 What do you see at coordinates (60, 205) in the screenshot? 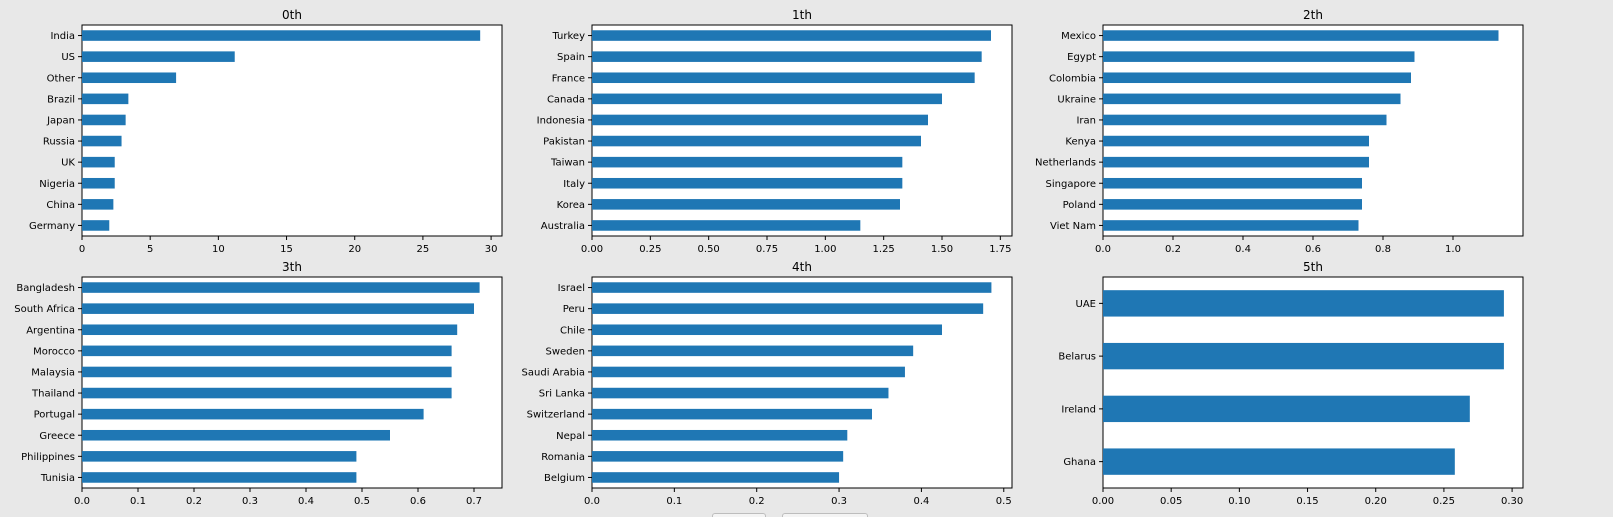
I see `ytick-label-0-8: China` at bounding box center [60, 205].